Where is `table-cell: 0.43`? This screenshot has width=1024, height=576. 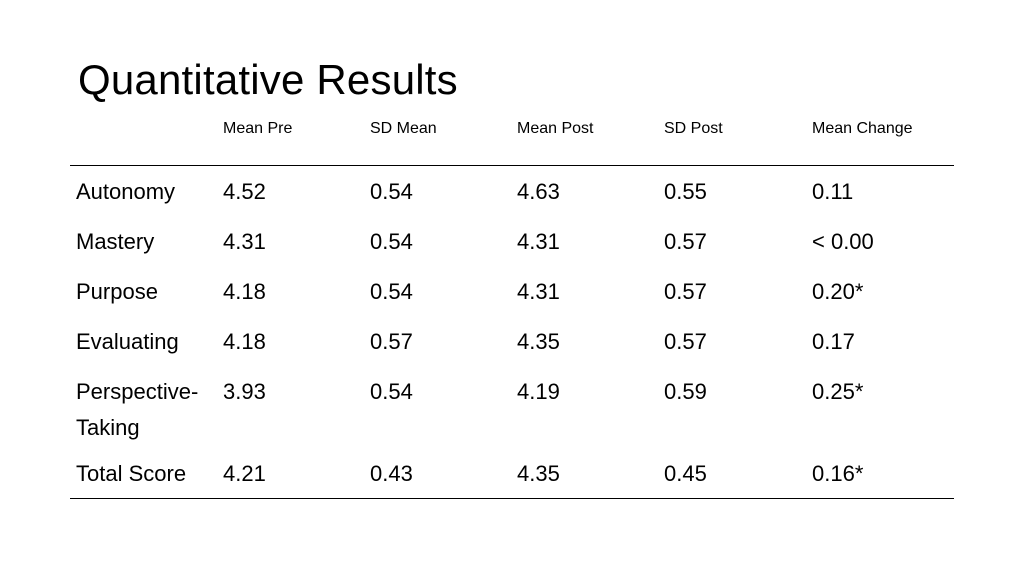 table-cell: 0.43 is located at coordinates (391, 473).